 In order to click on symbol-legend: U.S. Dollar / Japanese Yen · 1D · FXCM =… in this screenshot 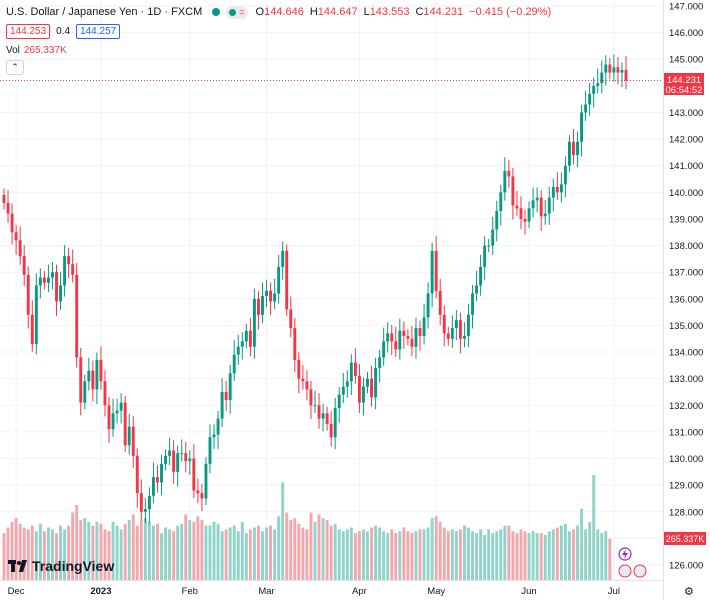, I will do `click(278, 12)`.